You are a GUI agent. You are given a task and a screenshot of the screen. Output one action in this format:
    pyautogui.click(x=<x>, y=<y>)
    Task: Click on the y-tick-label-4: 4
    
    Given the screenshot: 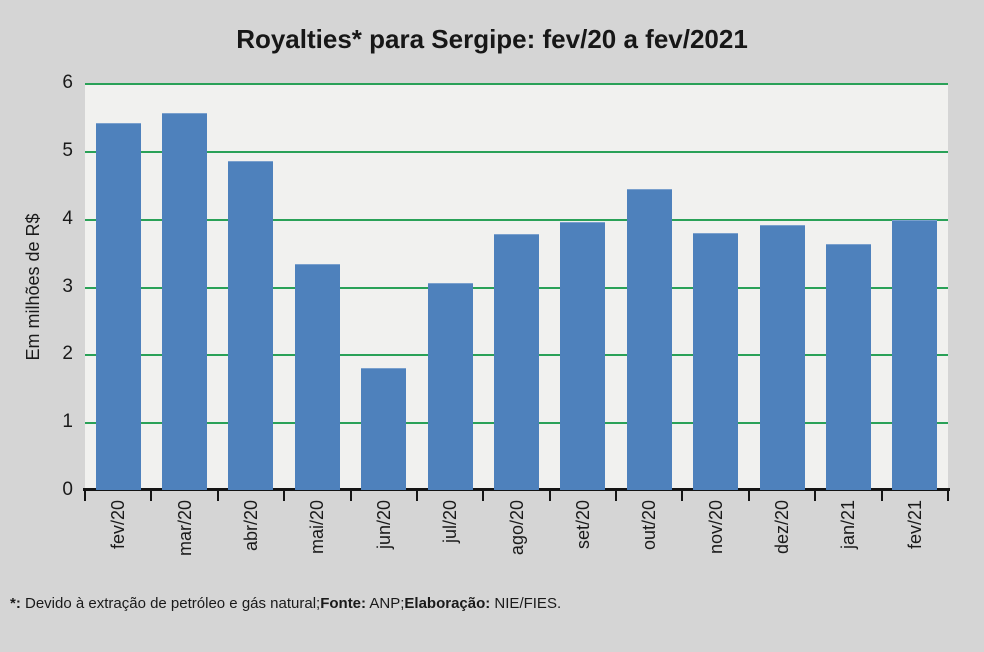 What is the action you would take?
    pyautogui.click(x=67, y=218)
    